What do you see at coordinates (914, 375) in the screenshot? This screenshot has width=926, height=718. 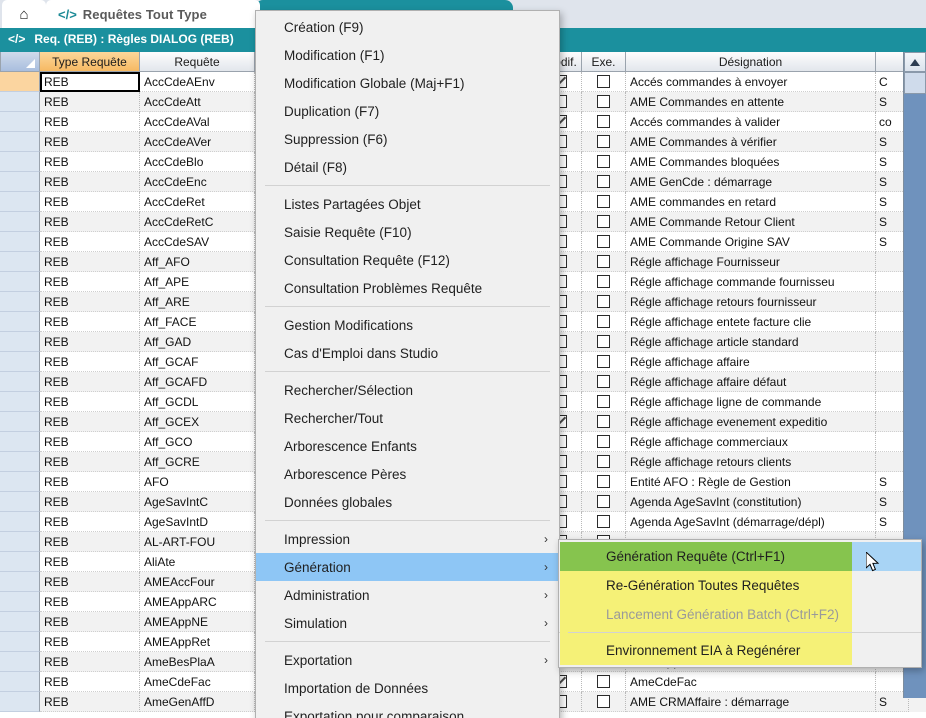 I see `vertical-scrollbar` at bounding box center [914, 375].